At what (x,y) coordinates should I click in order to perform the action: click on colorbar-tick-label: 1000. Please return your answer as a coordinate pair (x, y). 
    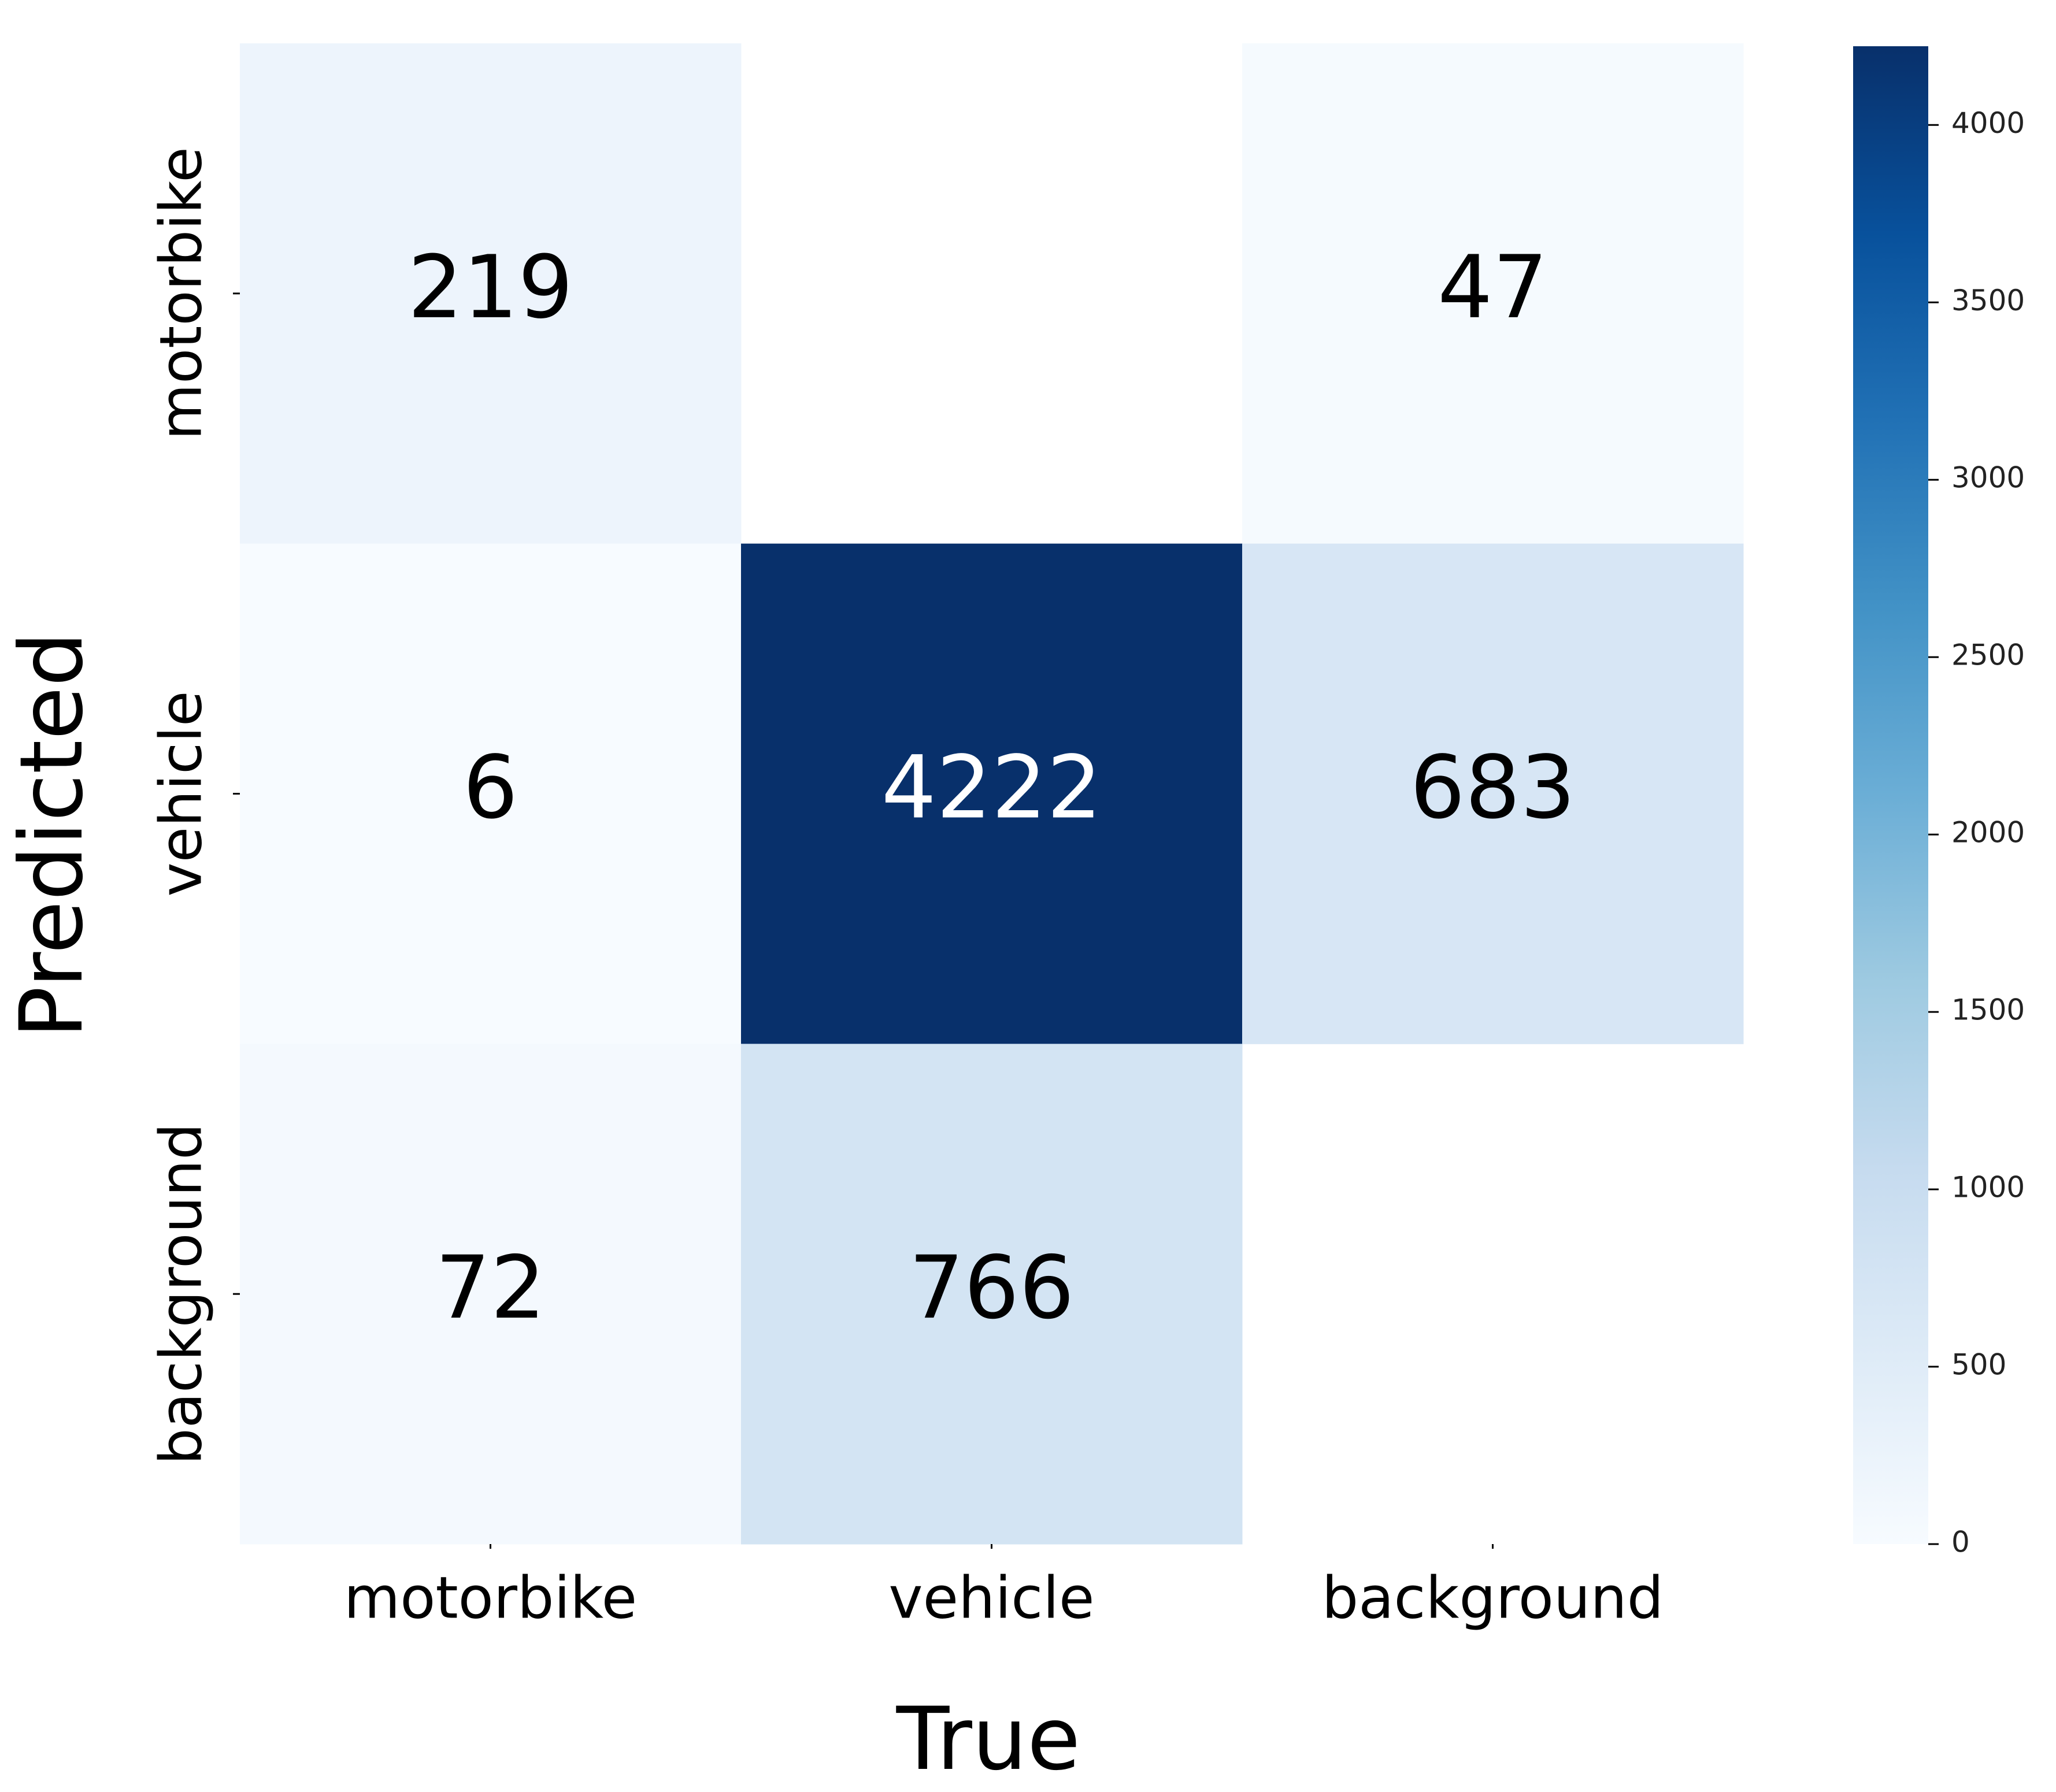
    Looking at the image, I should click on (1988, 1187).